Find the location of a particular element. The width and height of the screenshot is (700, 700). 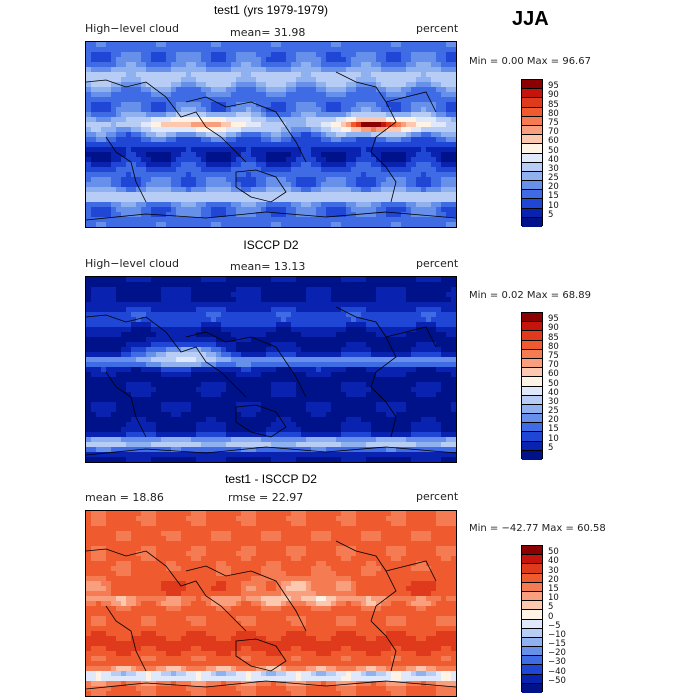

panel-1-mean-label: mean= 31.98 is located at coordinates (268, 32).